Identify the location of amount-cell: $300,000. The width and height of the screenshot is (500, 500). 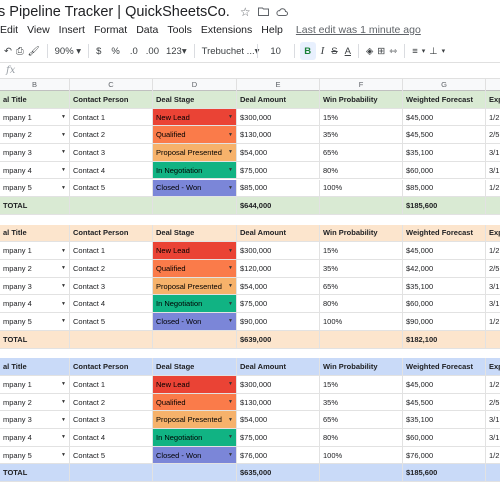
(278, 384).